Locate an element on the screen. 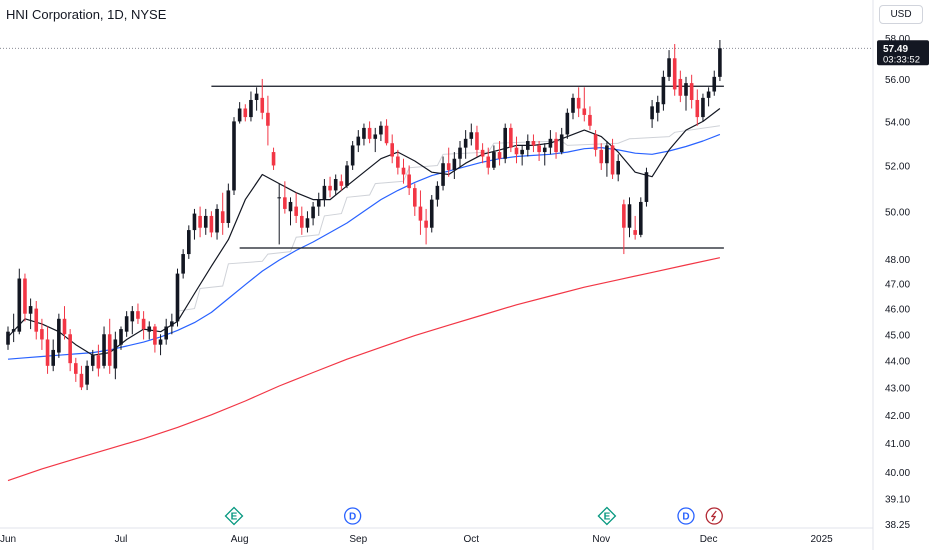  split-event-icon is located at coordinates (714, 516).